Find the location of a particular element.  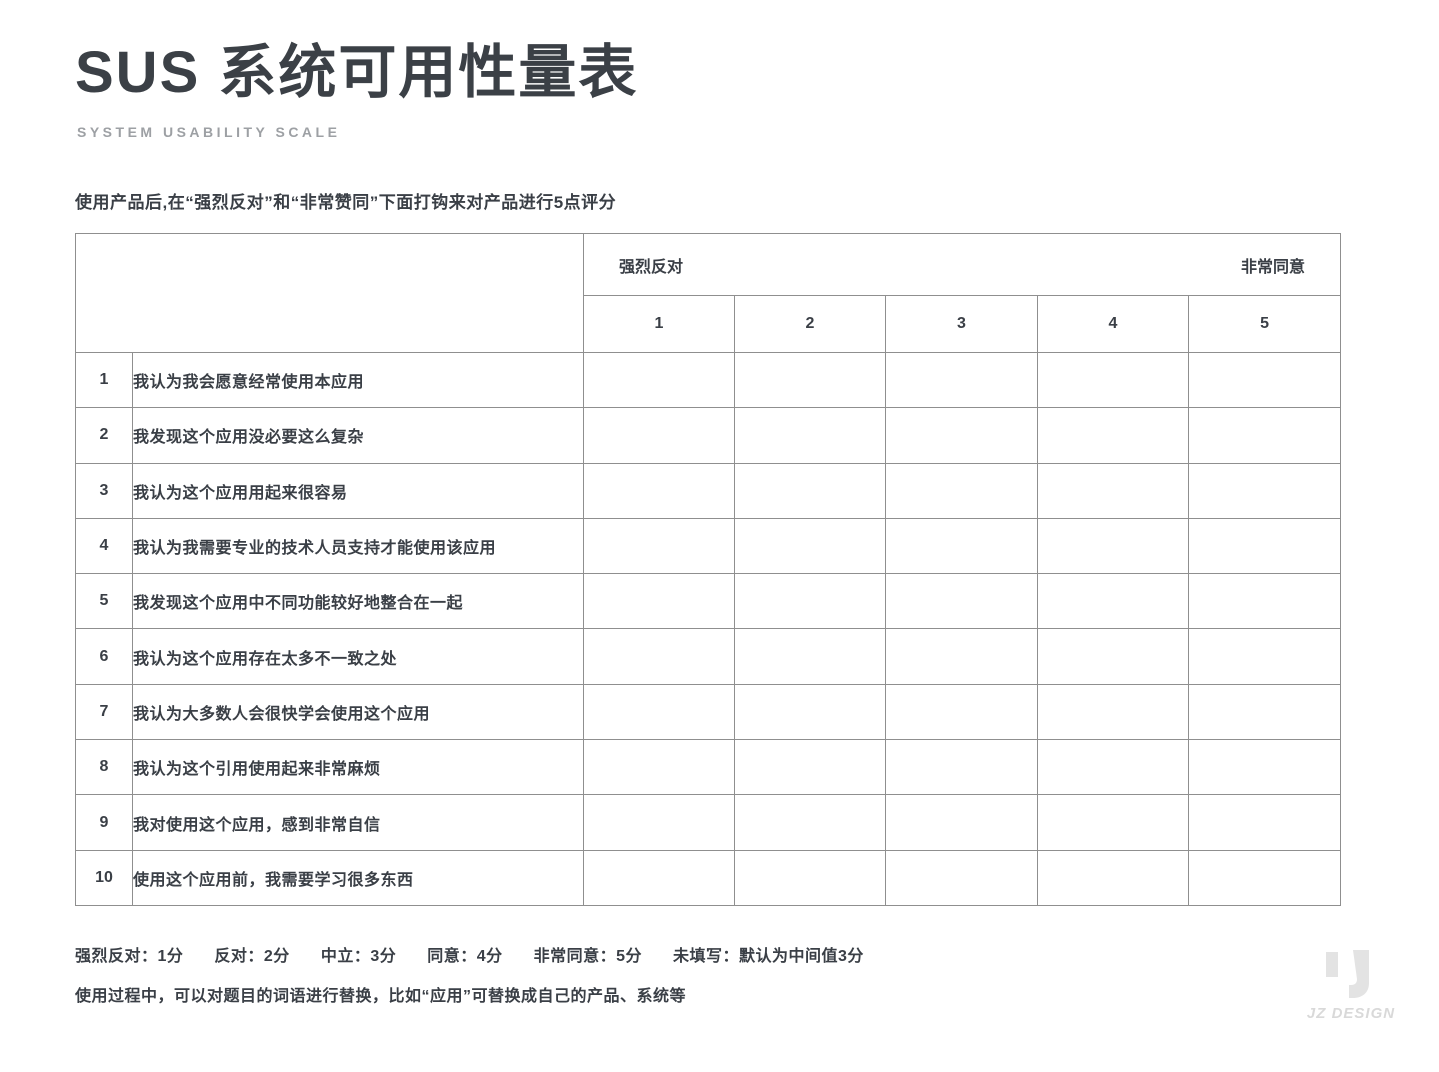

scoring-item: 反对：2分 is located at coordinates (252, 956).